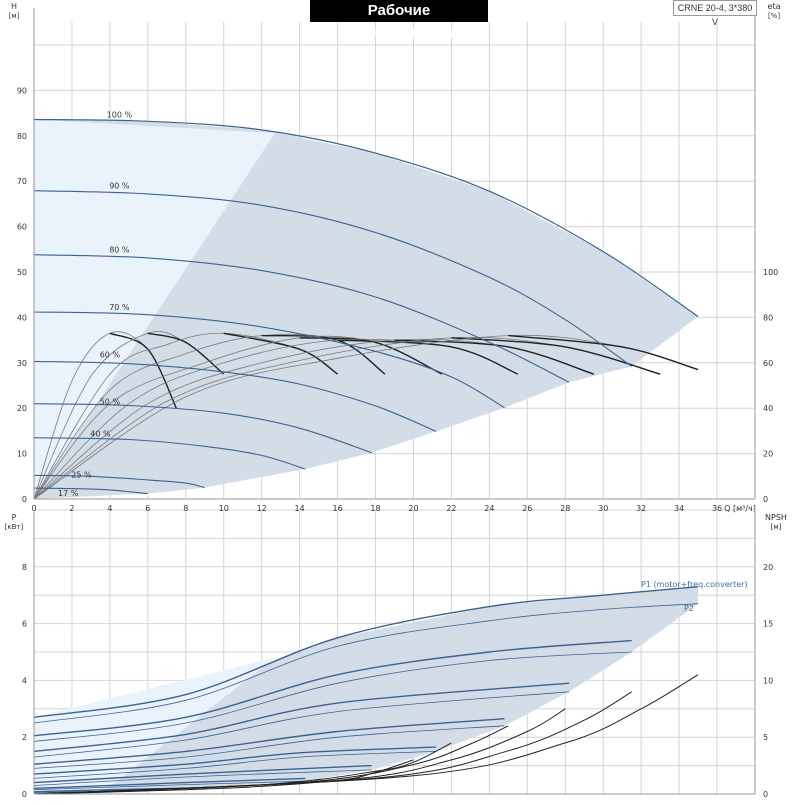 This screenshot has width=800, height=805. What do you see at coordinates (765, 499) in the screenshot?
I see `eta-y-tick-label: 0` at bounding box center [765, 499].